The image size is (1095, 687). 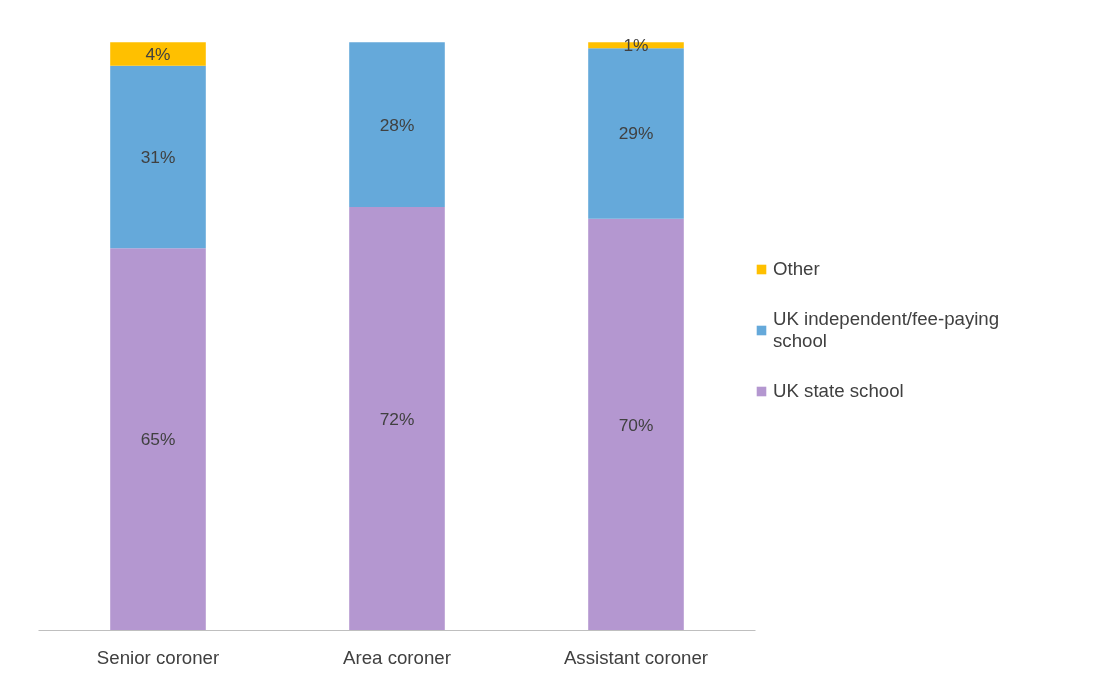 I want to click on legend-label: UK independent/fee-paying school, so click(x=886, y=330).